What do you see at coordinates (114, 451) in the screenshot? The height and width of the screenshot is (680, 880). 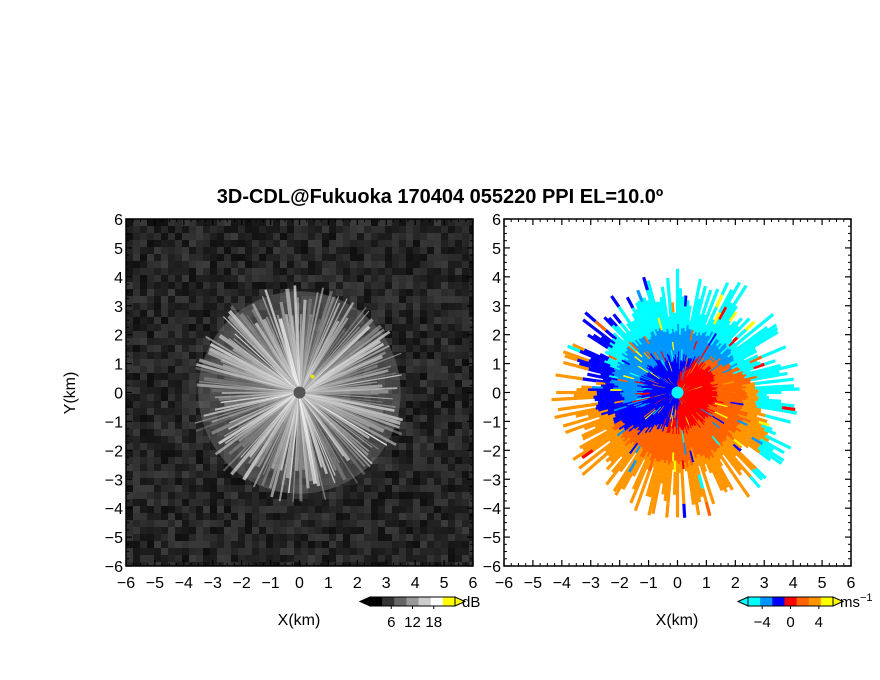 I see `y-tick-label: −2` at bounding box center [114, 451].